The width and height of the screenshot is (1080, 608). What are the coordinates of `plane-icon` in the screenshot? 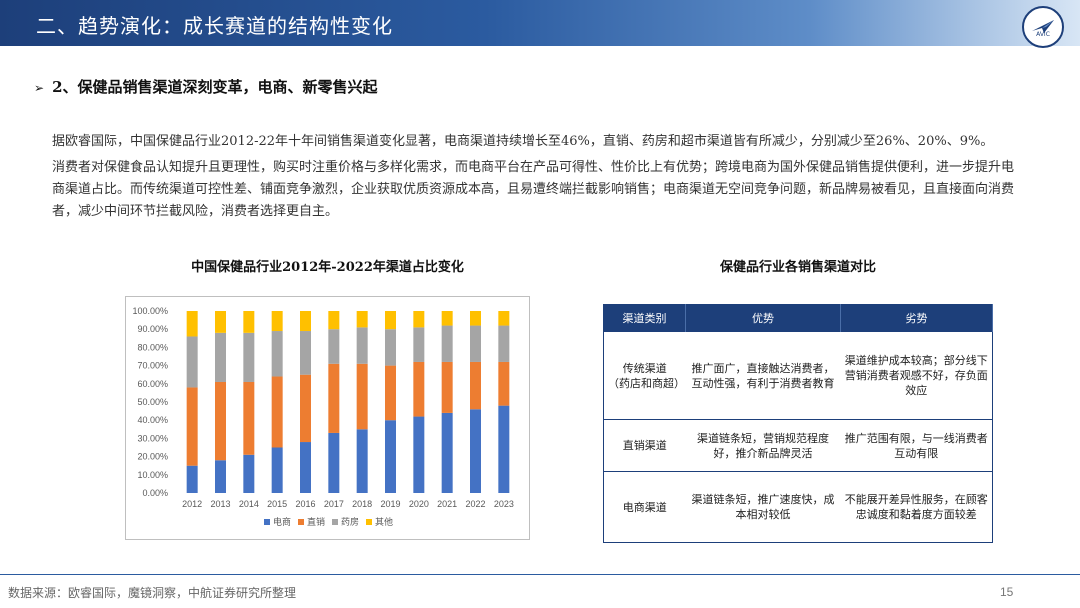 It's located at (1043, 26).